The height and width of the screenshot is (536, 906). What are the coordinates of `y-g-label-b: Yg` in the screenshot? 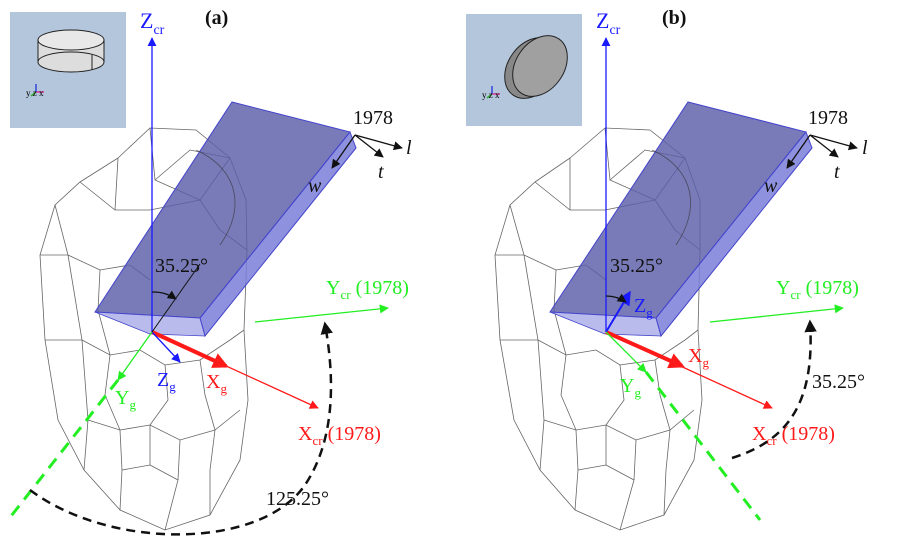 It's located at (630, 387).